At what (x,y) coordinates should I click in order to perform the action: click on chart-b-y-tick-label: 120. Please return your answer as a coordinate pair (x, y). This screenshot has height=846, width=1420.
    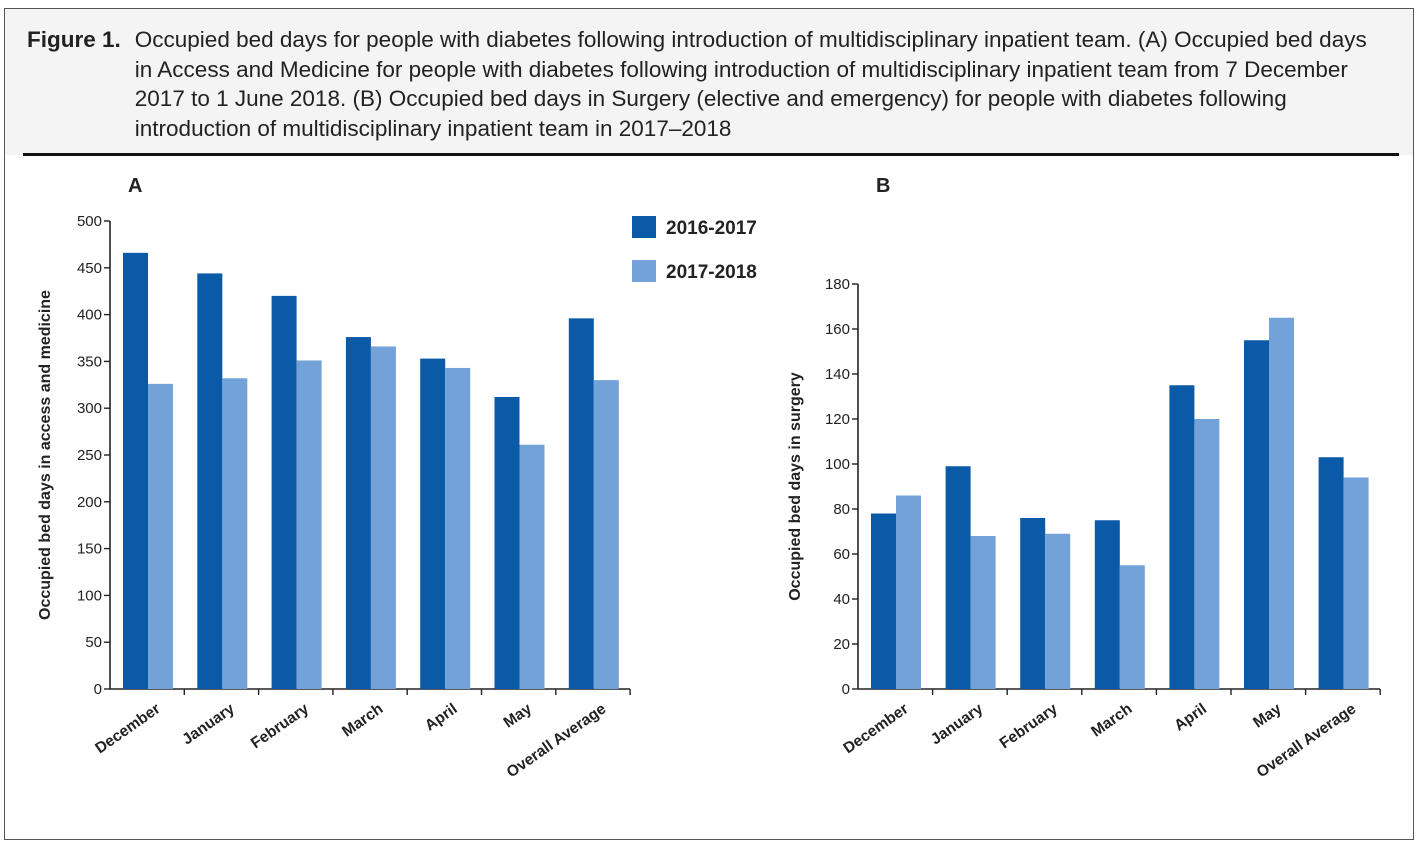
    Looking at the image, I should click on (837, 419).